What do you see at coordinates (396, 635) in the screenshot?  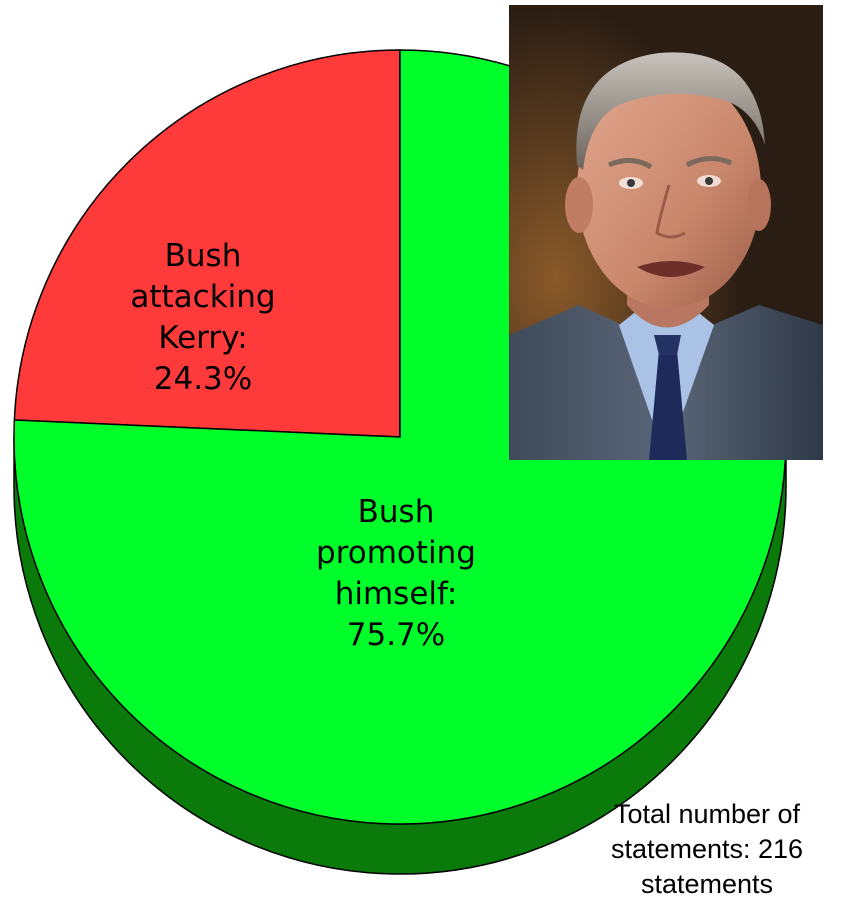 I see `slice-label-value: 75.7%` at bounding box center [396, 635].